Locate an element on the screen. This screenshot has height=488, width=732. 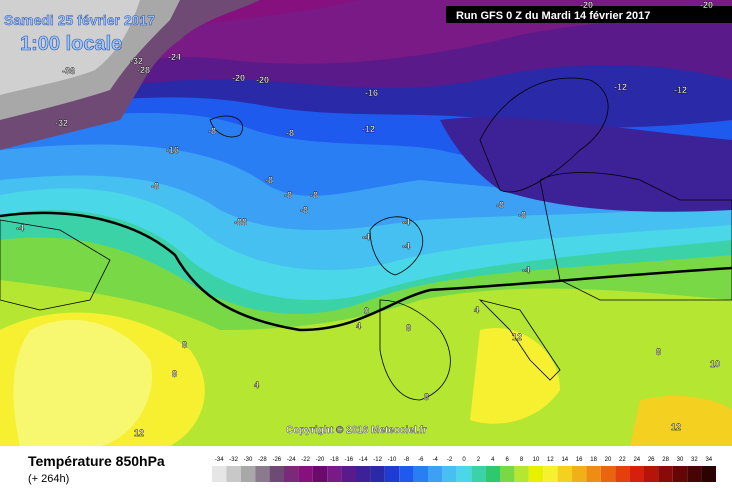
footer-title: Température 850hPa is located at coordinates (96, 461).